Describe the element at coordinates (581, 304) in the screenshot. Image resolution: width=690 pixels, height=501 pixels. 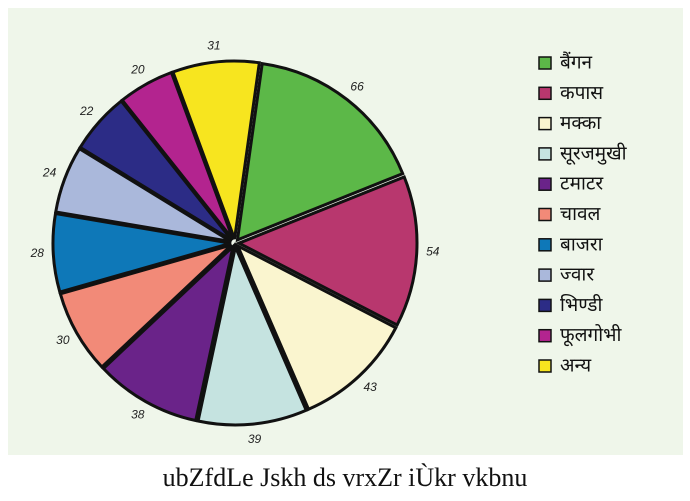
I see `legend-label: भिण्डी` at that location.